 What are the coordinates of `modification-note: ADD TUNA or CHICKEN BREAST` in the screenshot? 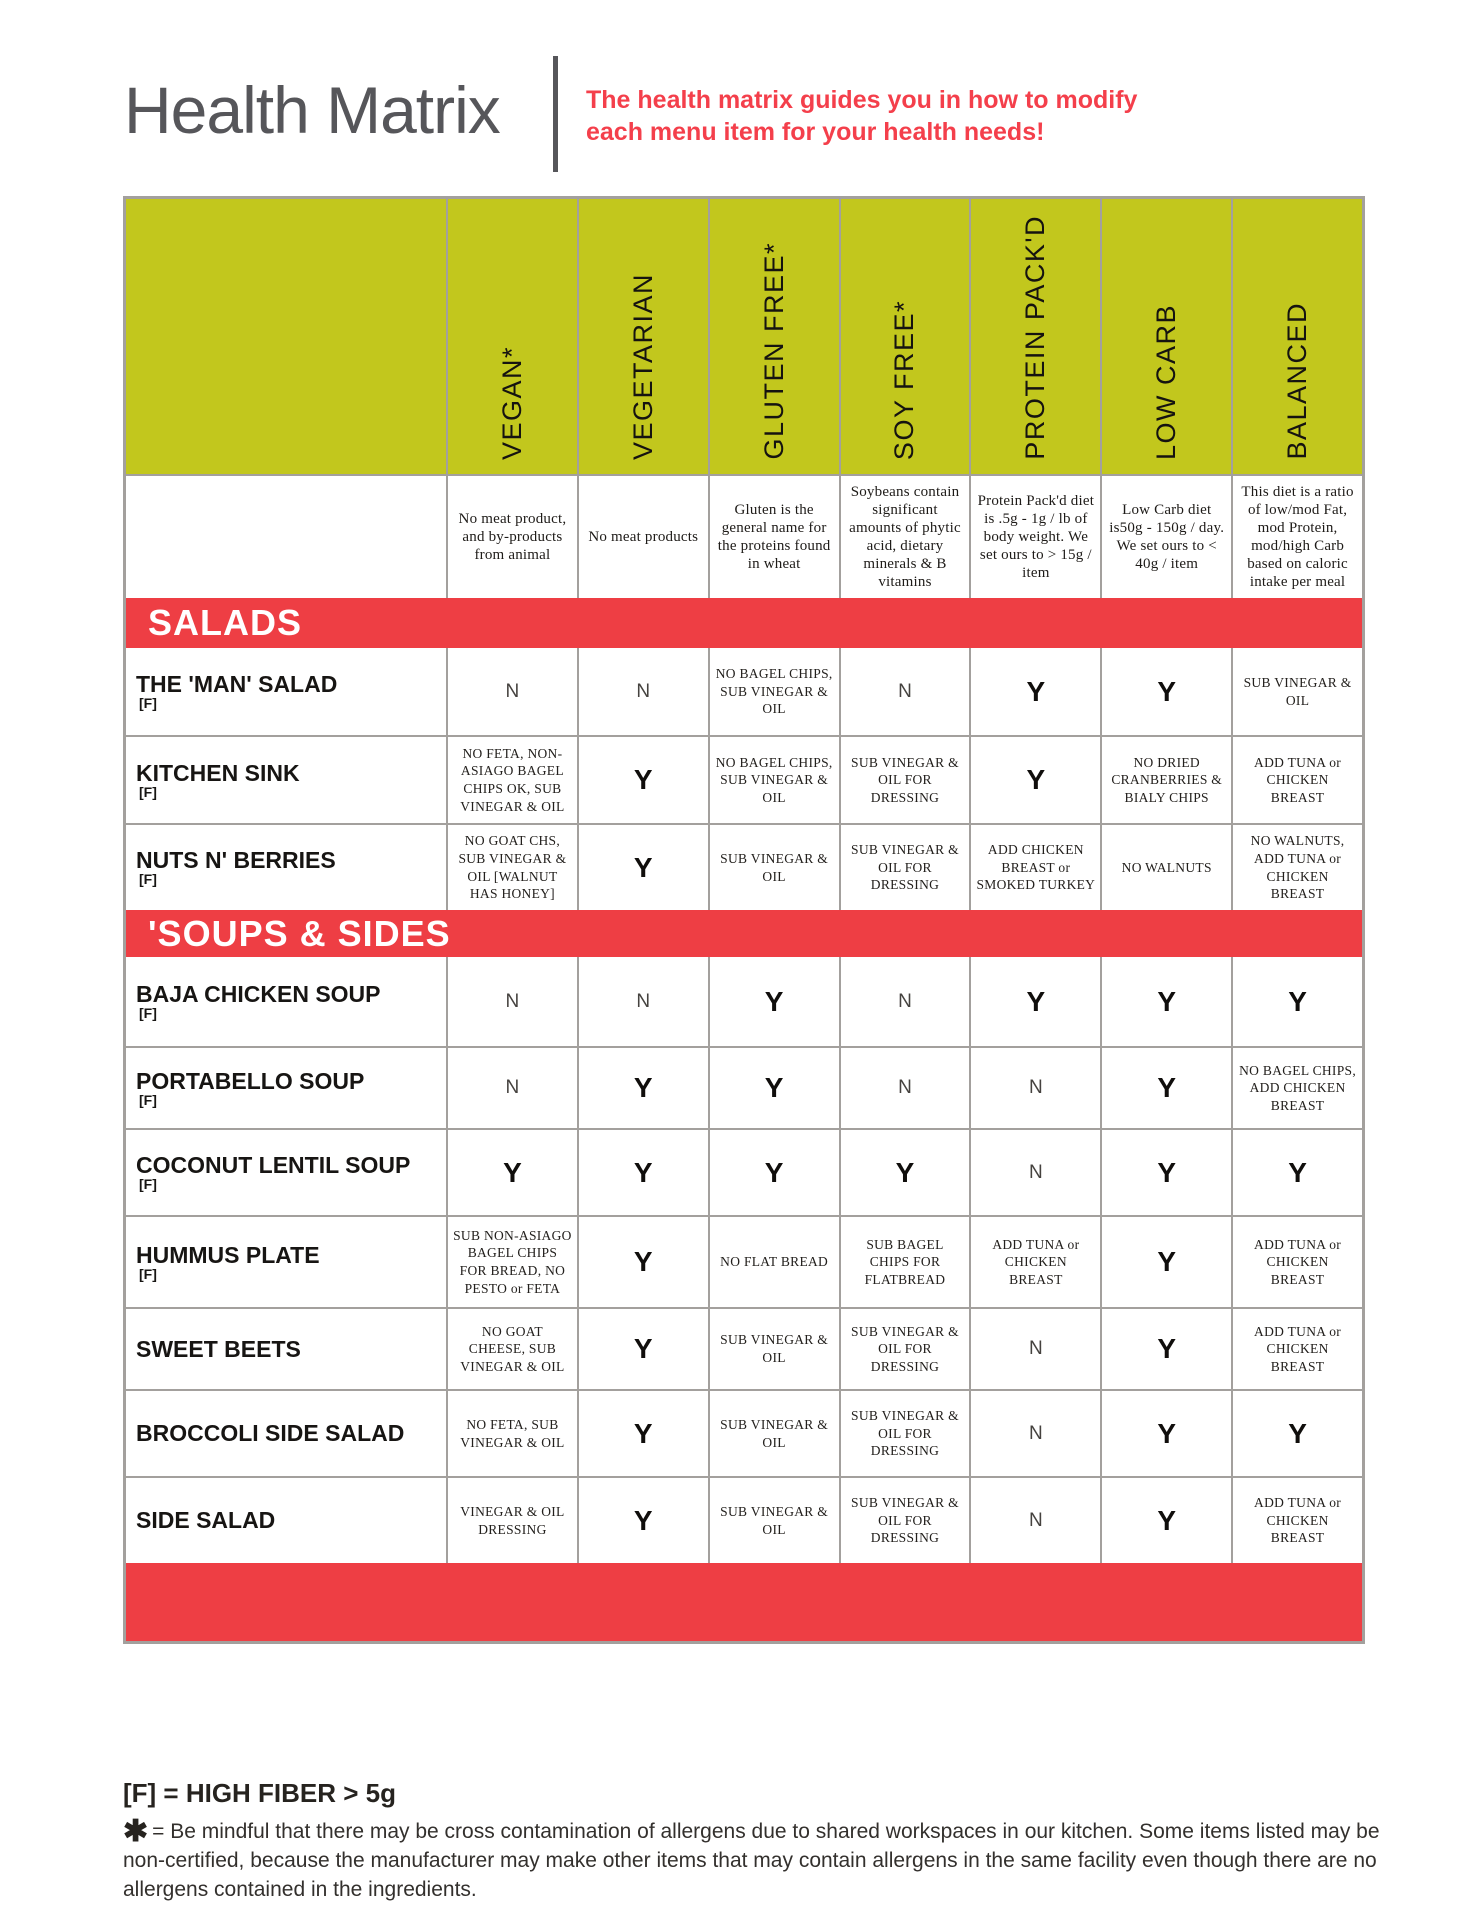 It's located at (1298, 1348).